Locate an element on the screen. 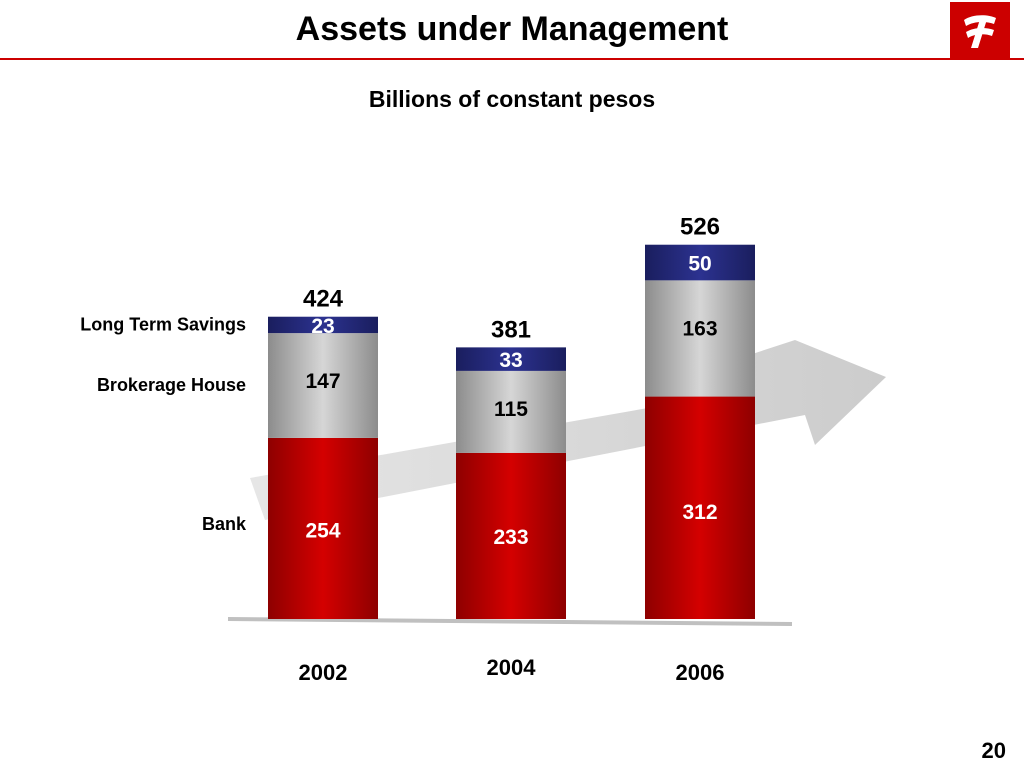 The height and width of the screenshot is (768, 1024). total-label-2002: 424 is located at coordinates (323, 299).